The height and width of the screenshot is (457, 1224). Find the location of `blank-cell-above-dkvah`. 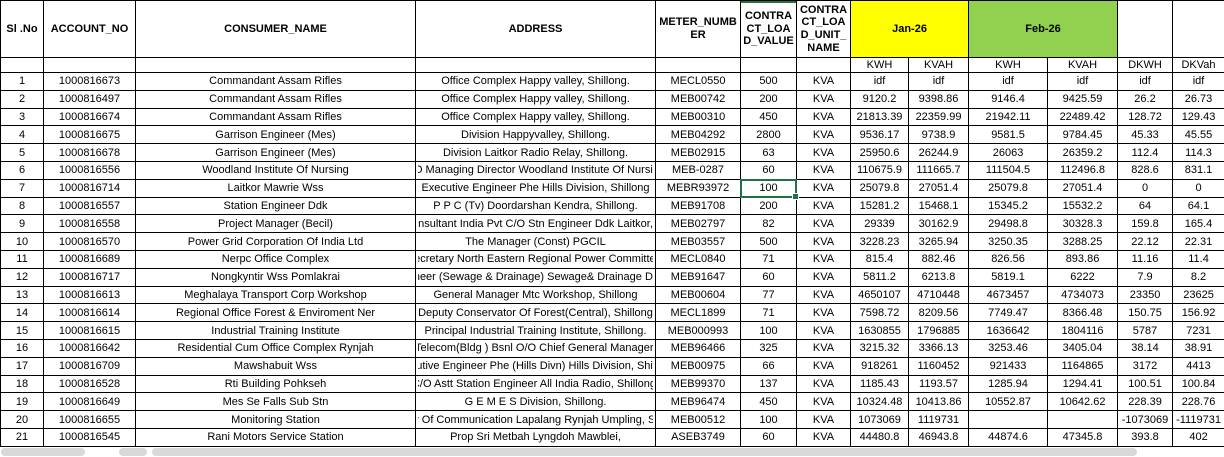

blank-cell-above-dkvah is located at coordinates (1198, 29).